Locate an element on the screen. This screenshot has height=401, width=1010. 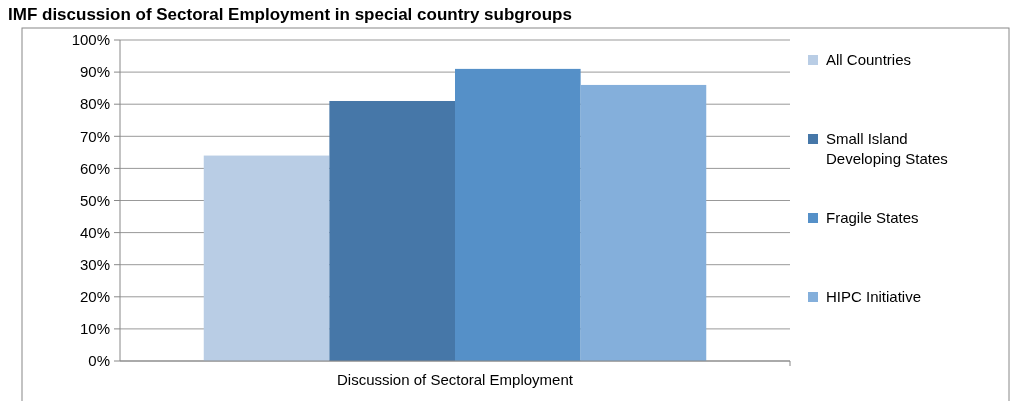
y-tick-label: 90% is located at coordinates (94, 72).